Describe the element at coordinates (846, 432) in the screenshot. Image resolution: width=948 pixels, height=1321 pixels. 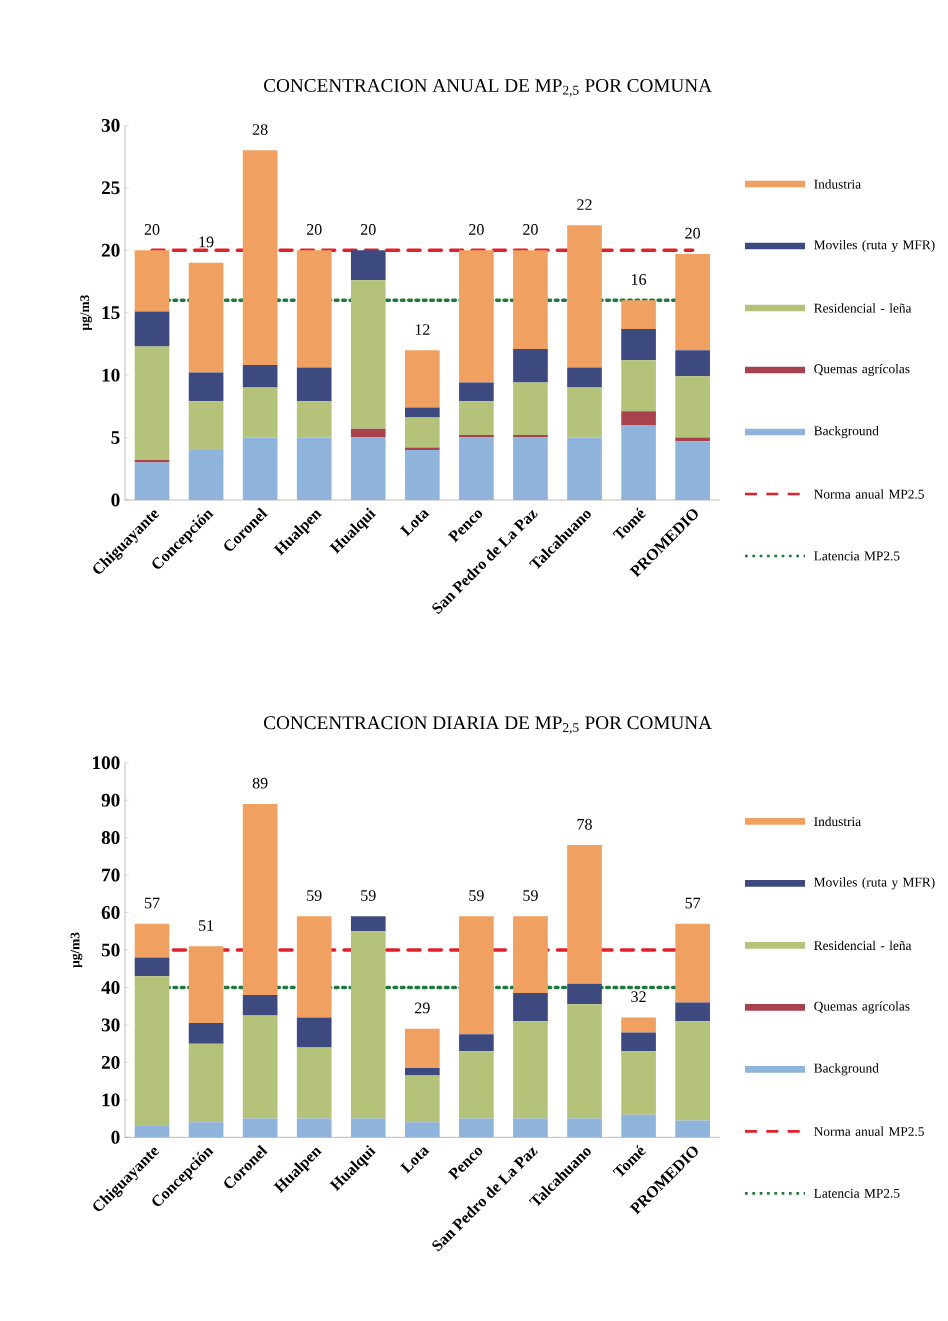
I see `legend-label: Background` at that location.